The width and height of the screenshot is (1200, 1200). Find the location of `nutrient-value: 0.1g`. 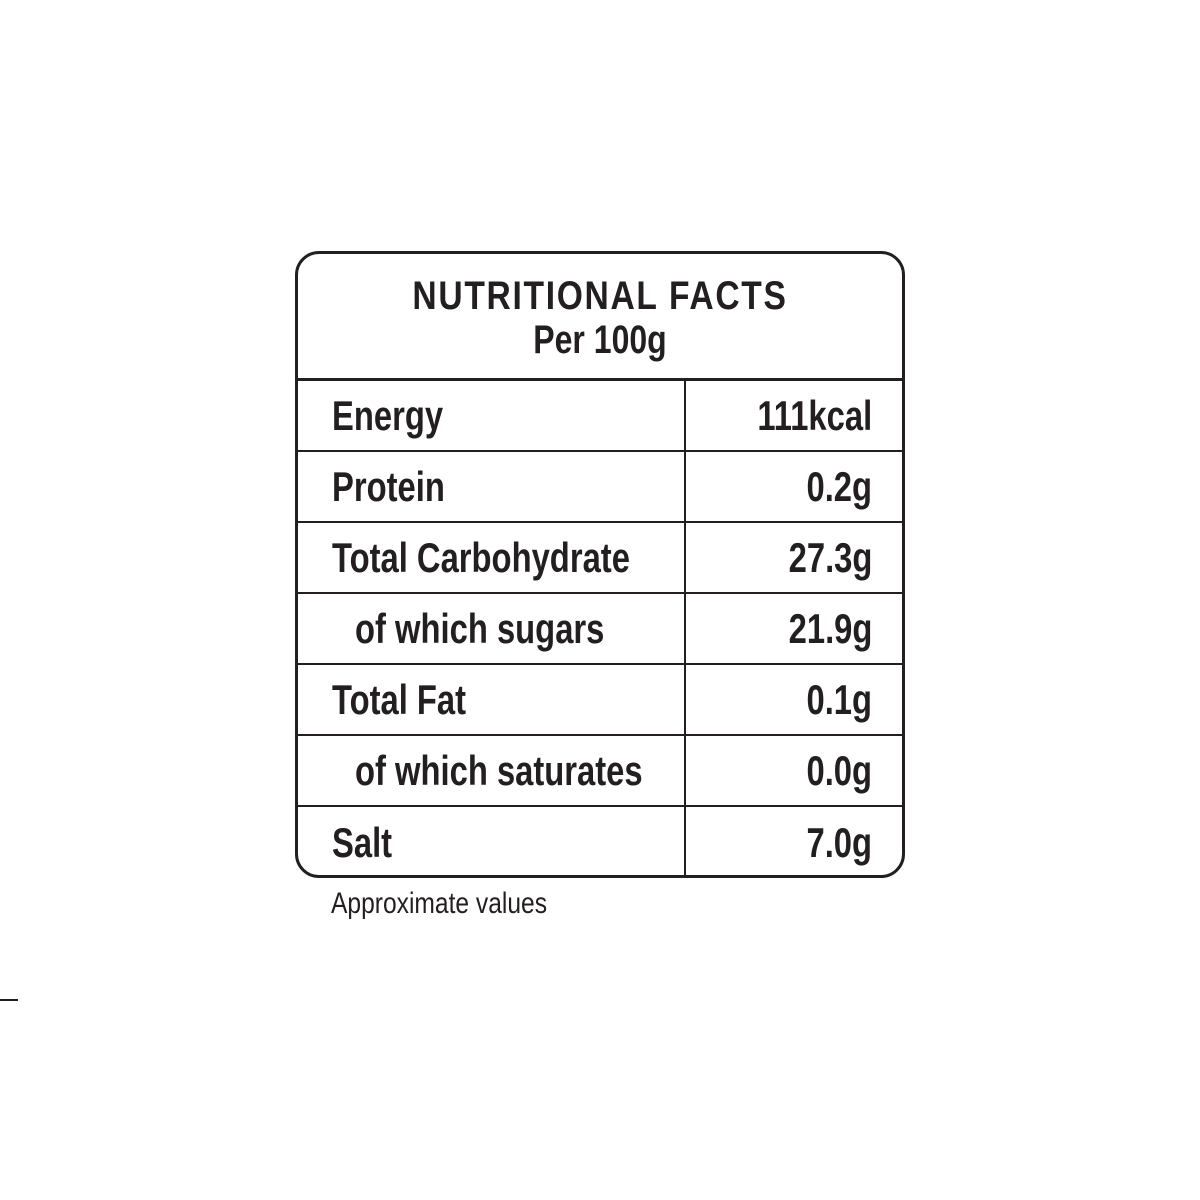

nutrient-value: 0.1g is located at coordinates (839, 699).